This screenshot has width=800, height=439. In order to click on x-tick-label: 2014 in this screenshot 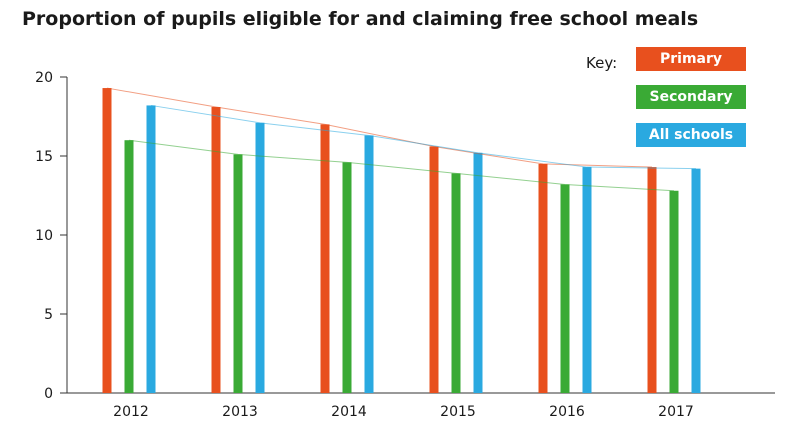, I will do `click(349, 412)`.